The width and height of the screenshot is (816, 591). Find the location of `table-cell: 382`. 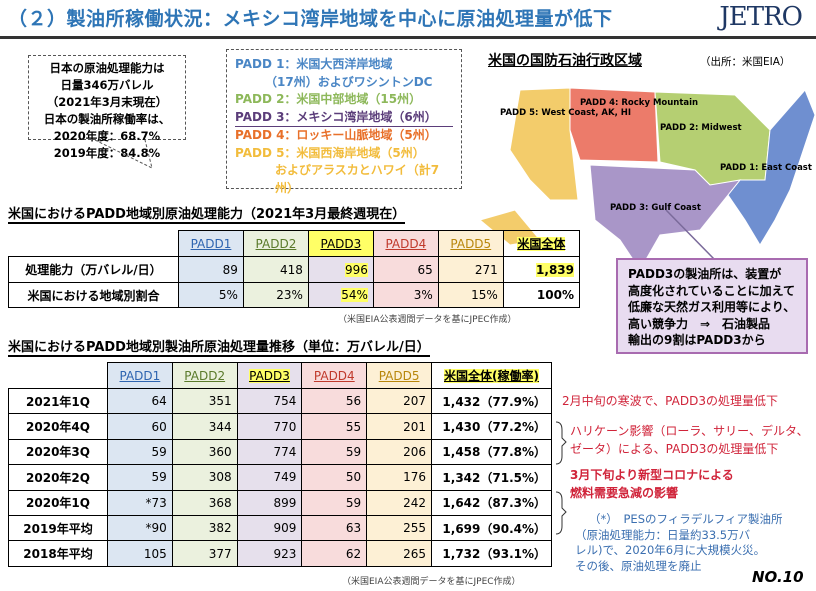

table-cell: 382 is located at coordinates (204, 528).